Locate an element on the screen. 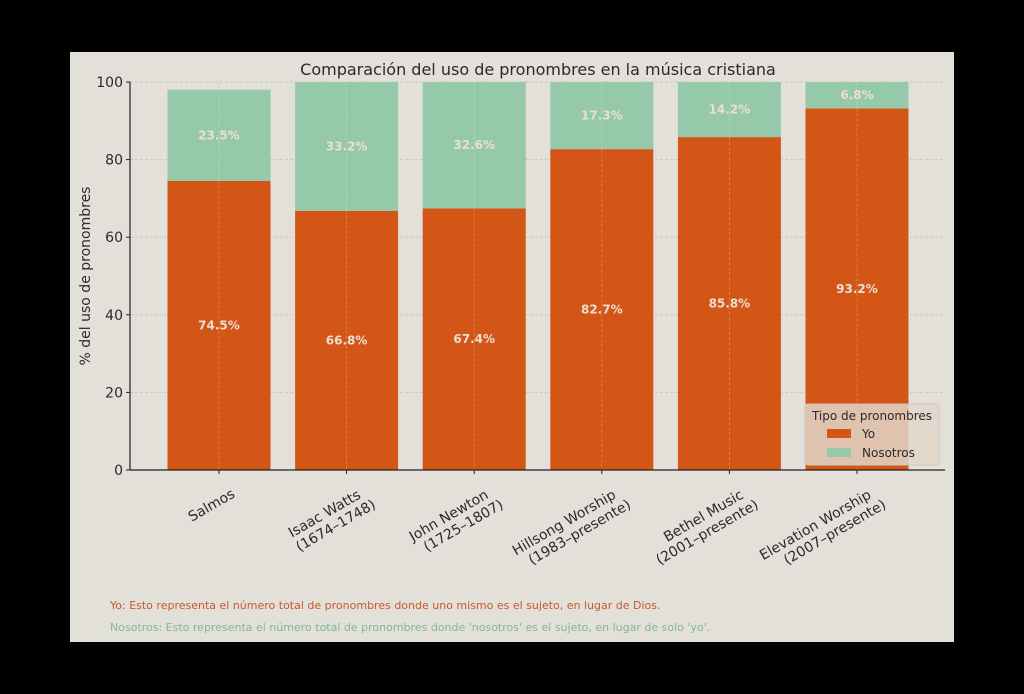 This screenshot has width=1024, height=694. x-tick-label: John Newton(1725–1807) is located at coordinates (456, 521).